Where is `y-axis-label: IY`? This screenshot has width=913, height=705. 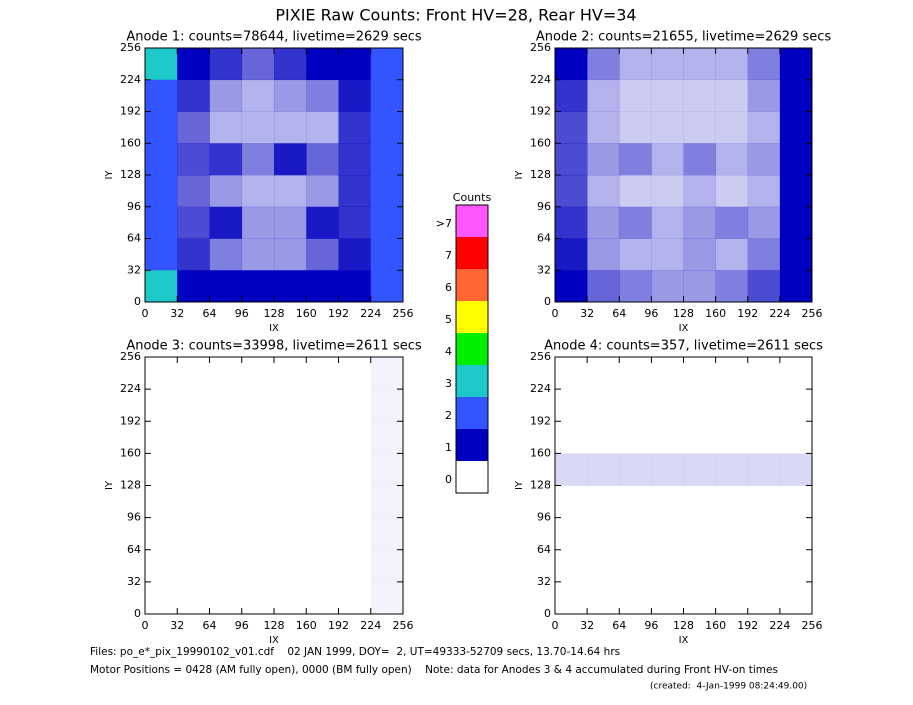 y-axis-label: IY is located at coordinates (109, 485).